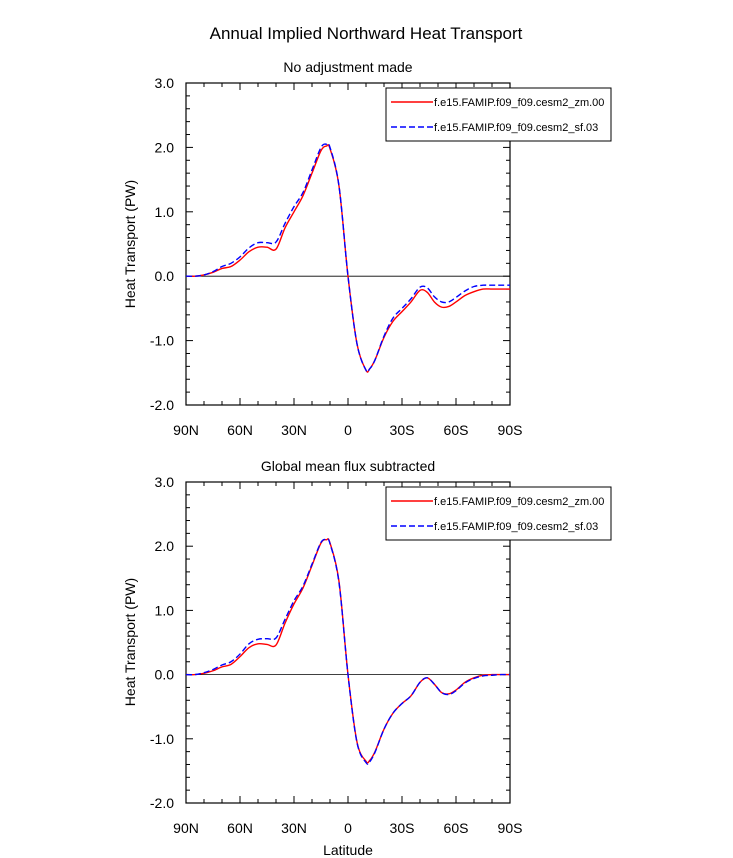 This screenshot has height=858, width=733. What do you see at coordinates (347, 67) in the screenshot?
I see `panel-title: No adjustment made` at bounding box center [347, 67].